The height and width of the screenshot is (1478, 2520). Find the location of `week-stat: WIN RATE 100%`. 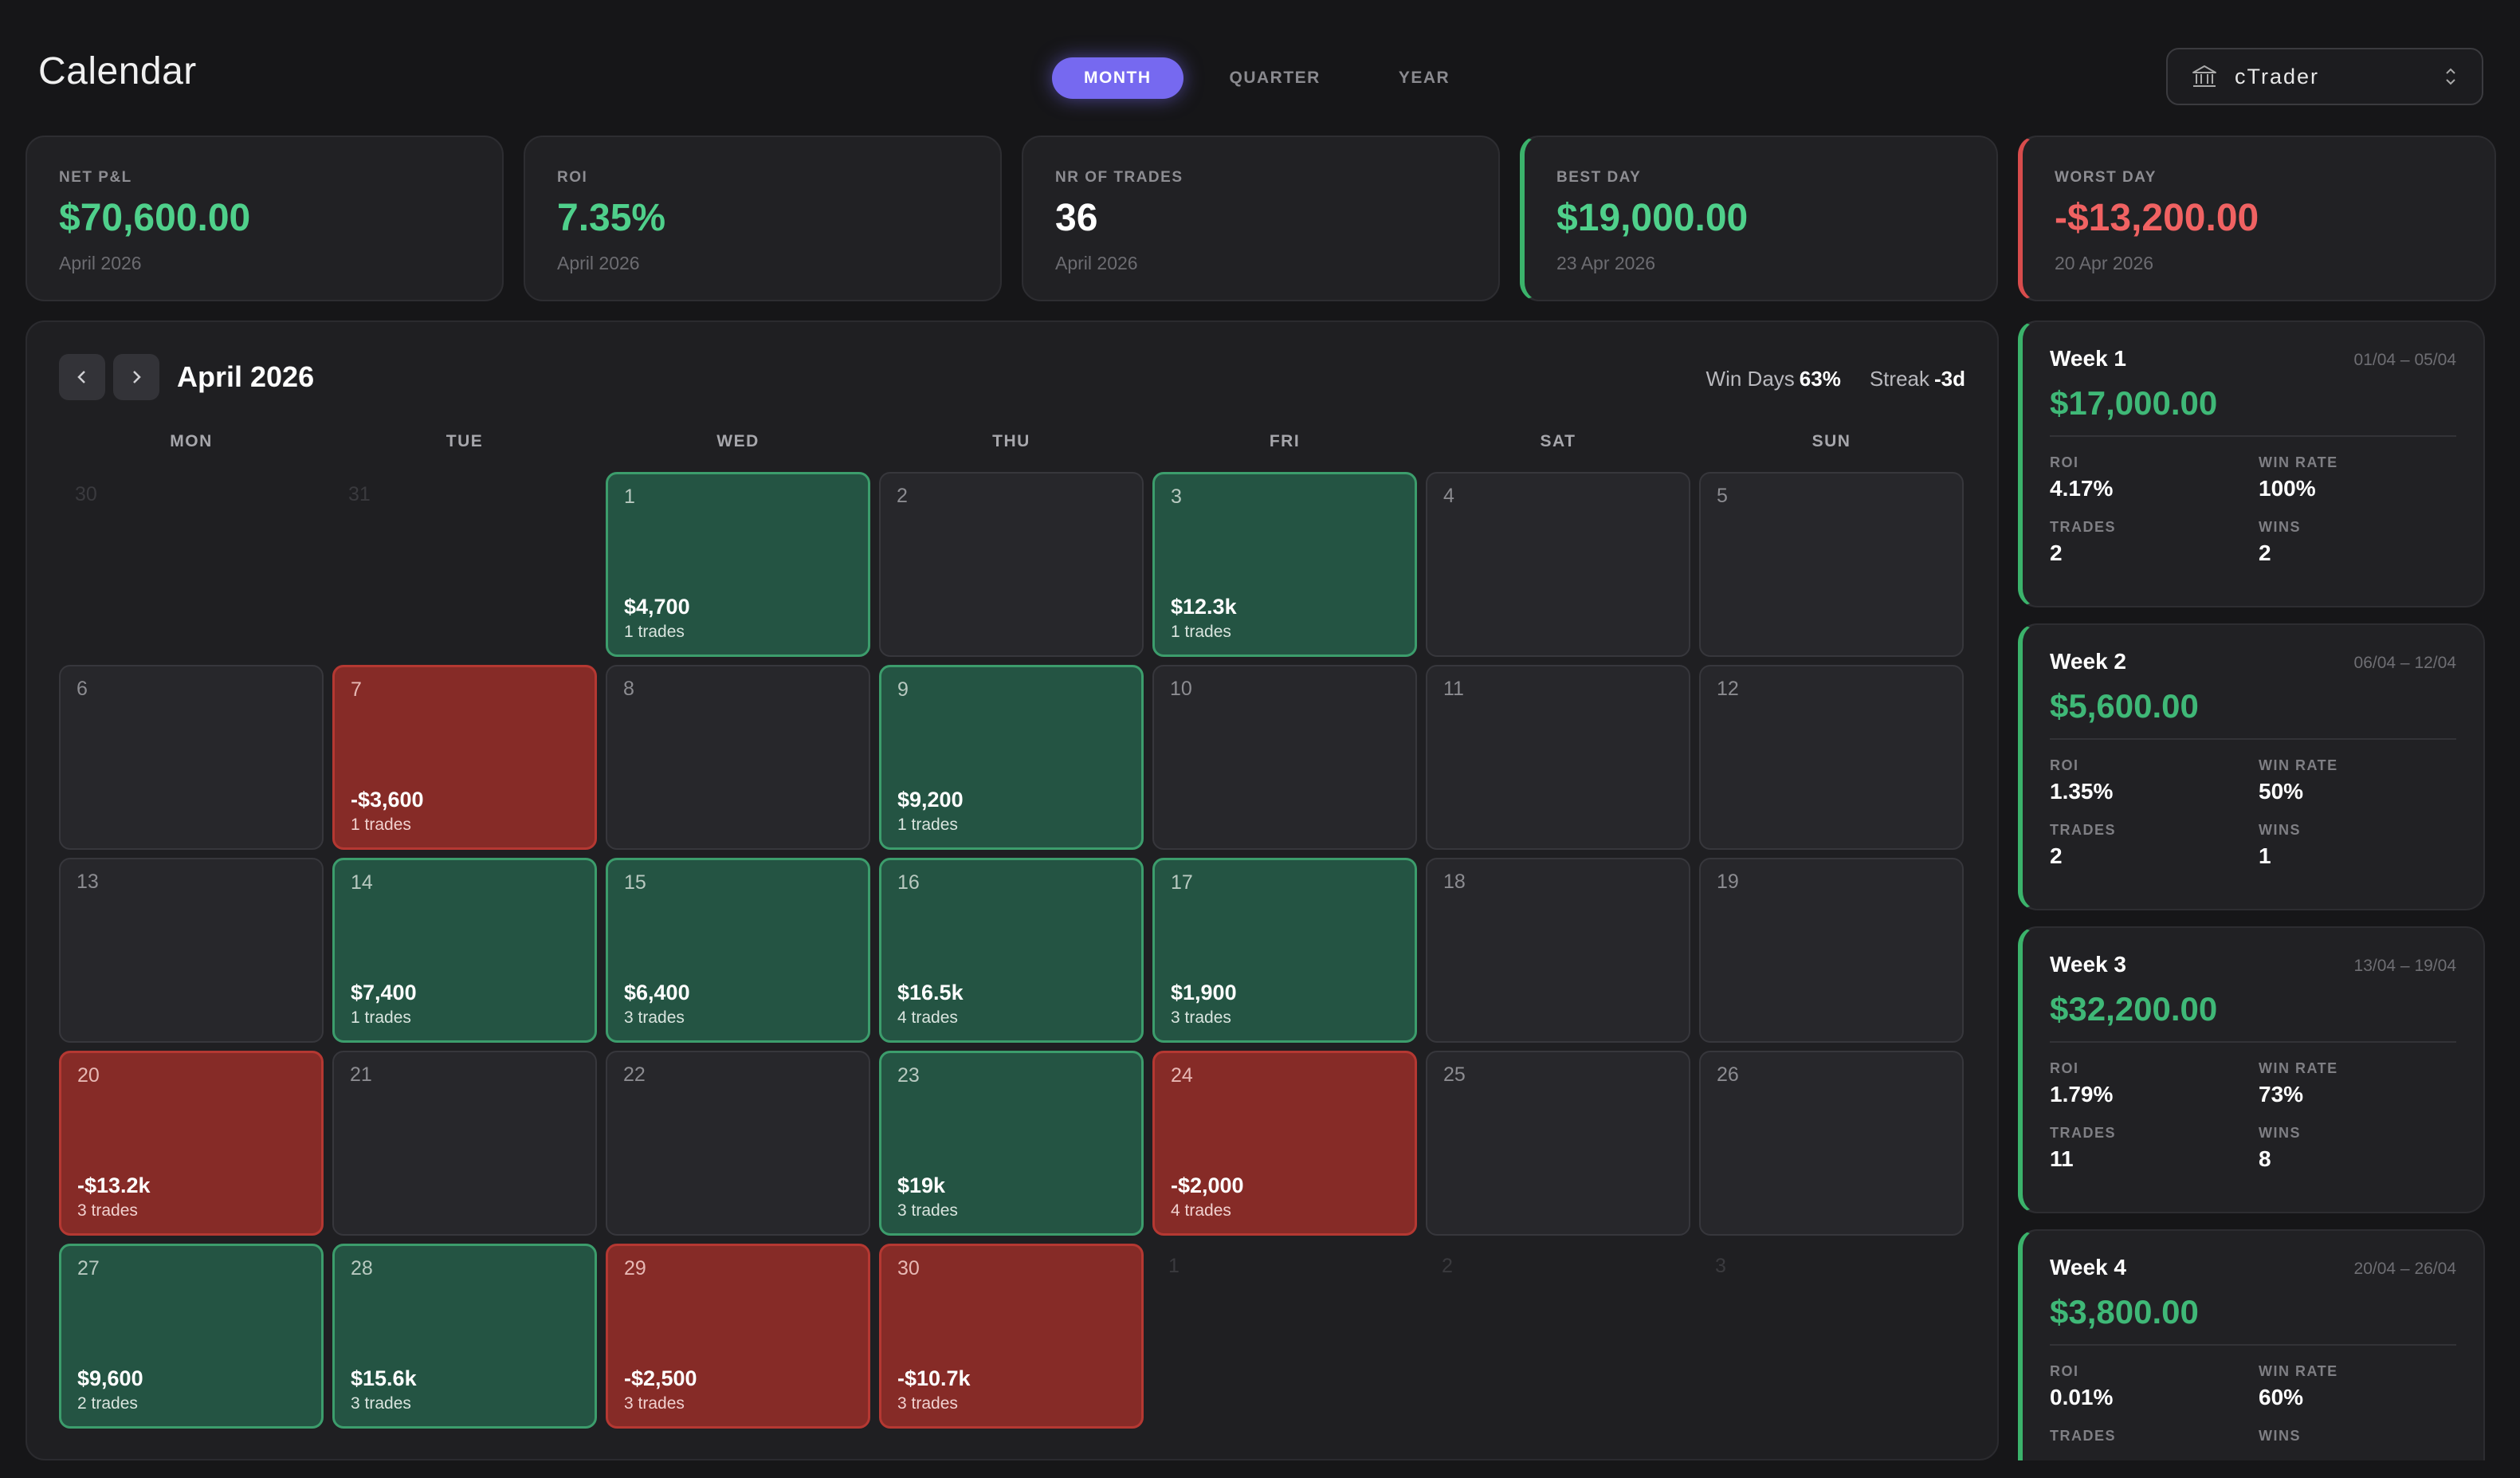

week-stat: WIN RATE 100% is located at coordinates (2363, 477).